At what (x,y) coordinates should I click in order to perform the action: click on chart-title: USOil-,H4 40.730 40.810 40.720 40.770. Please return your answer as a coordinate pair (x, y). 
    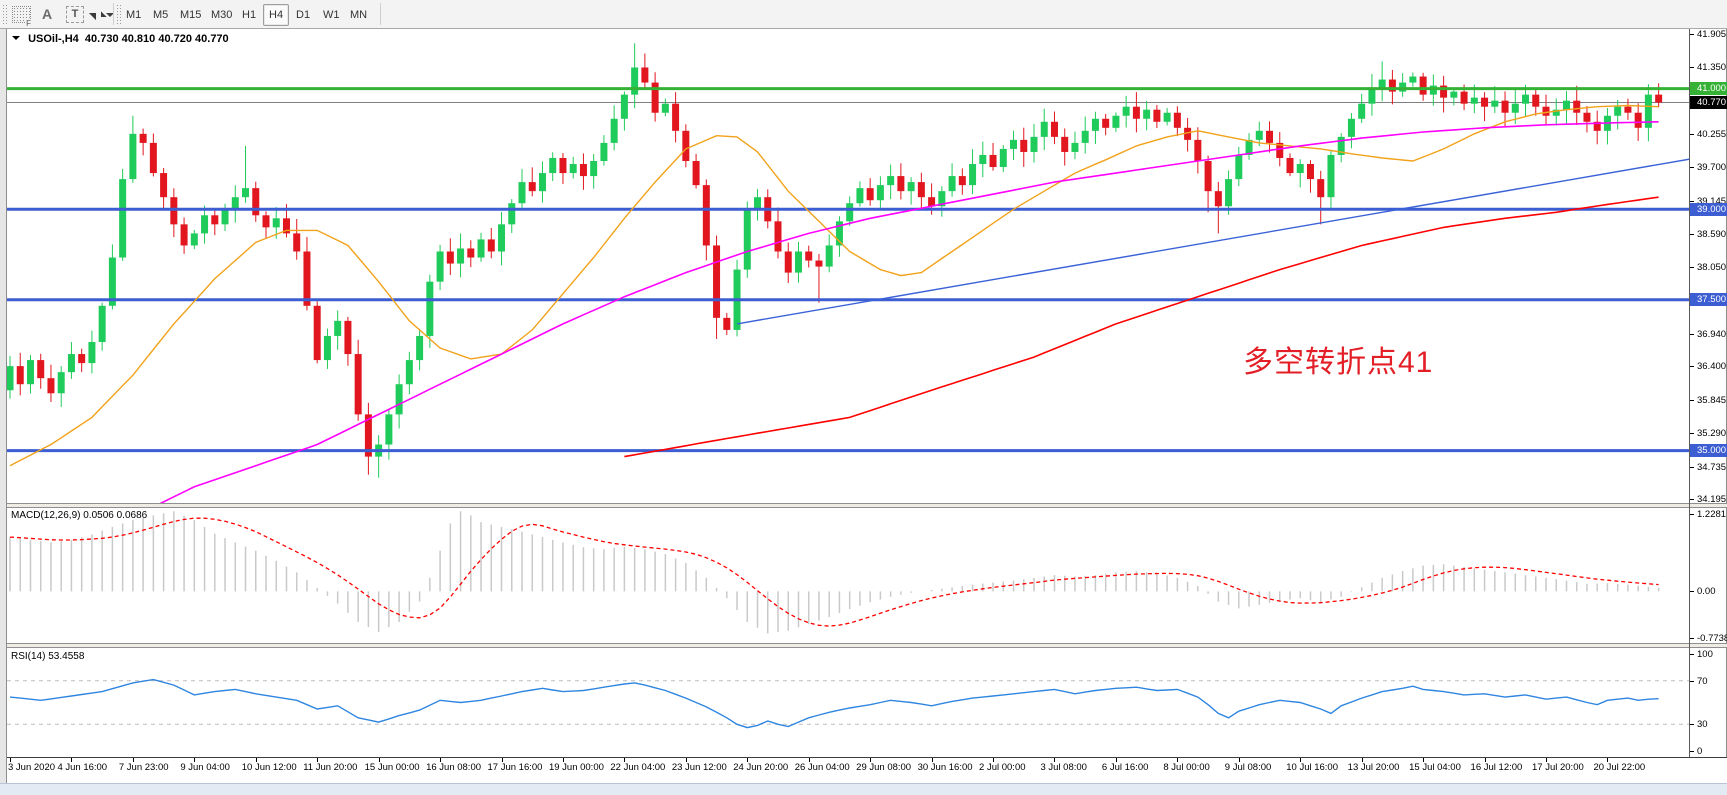
    Looking at the image, I should click on (120, 39).